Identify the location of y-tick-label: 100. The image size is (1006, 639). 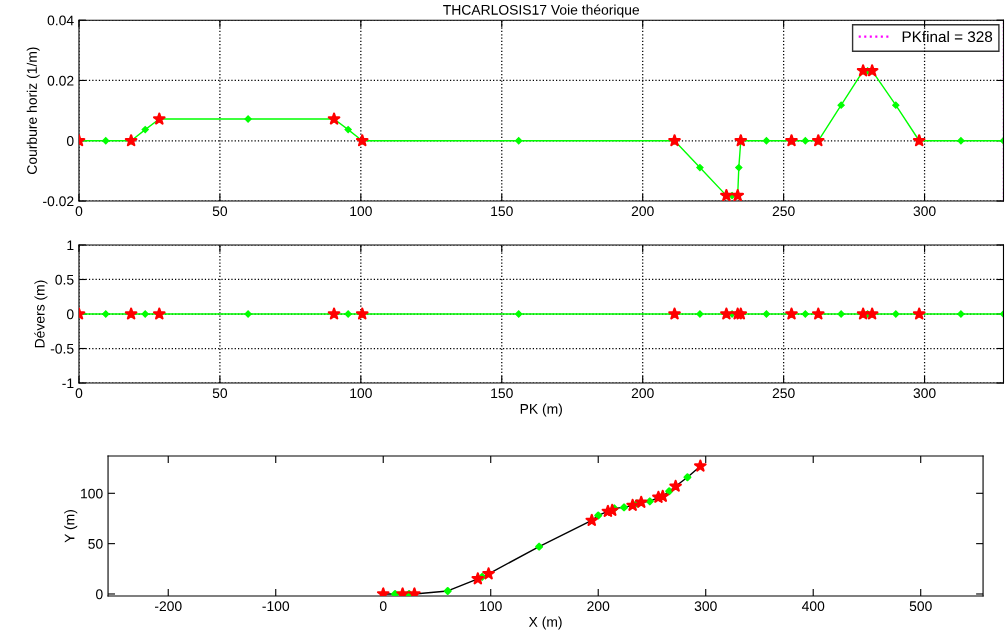
(92, 493).